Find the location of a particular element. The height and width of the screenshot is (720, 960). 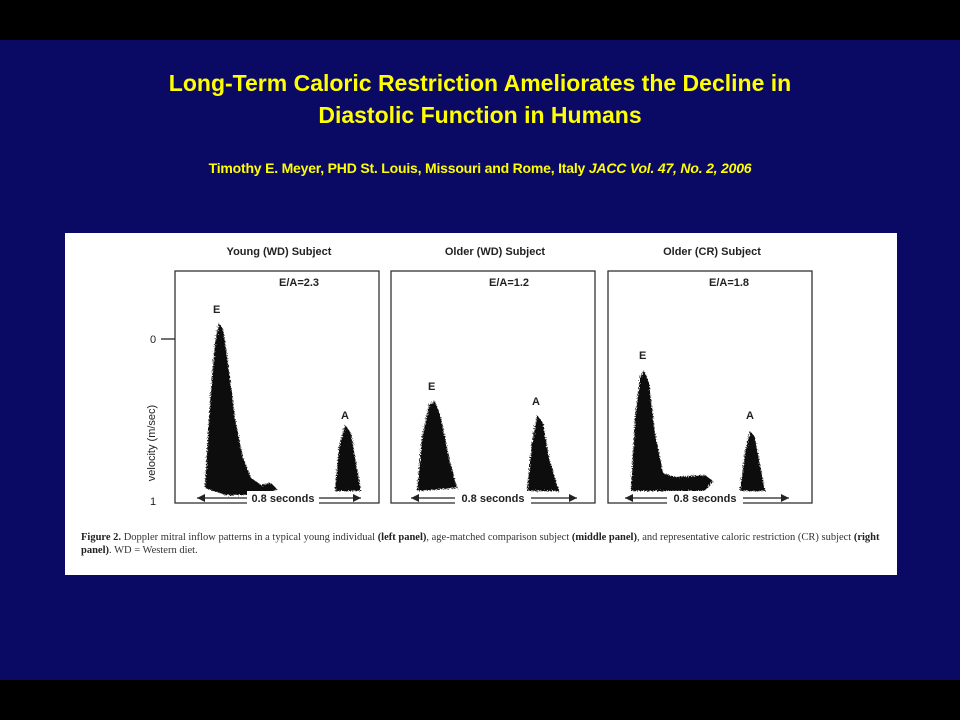

panel-2-duration: 0.8 seconds is located at coordinates (493, 499).